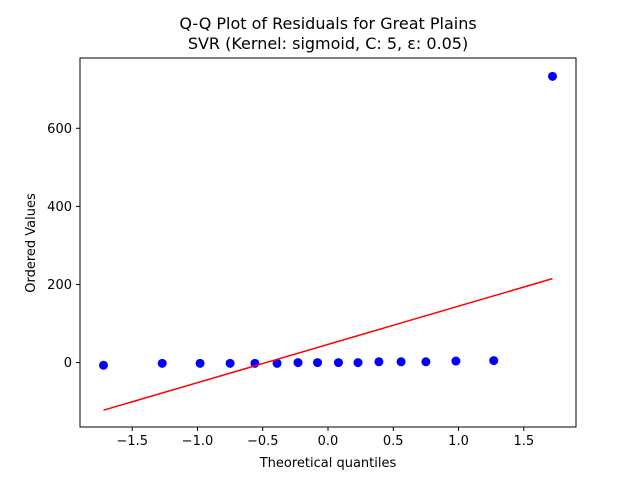 Image resolution: width=640 pixels, height=480 pixels. What do you see at coordinates (523, 441) in the screenshot?
I see `x-tick-label: 1.5` at bounding box center [523, 441].